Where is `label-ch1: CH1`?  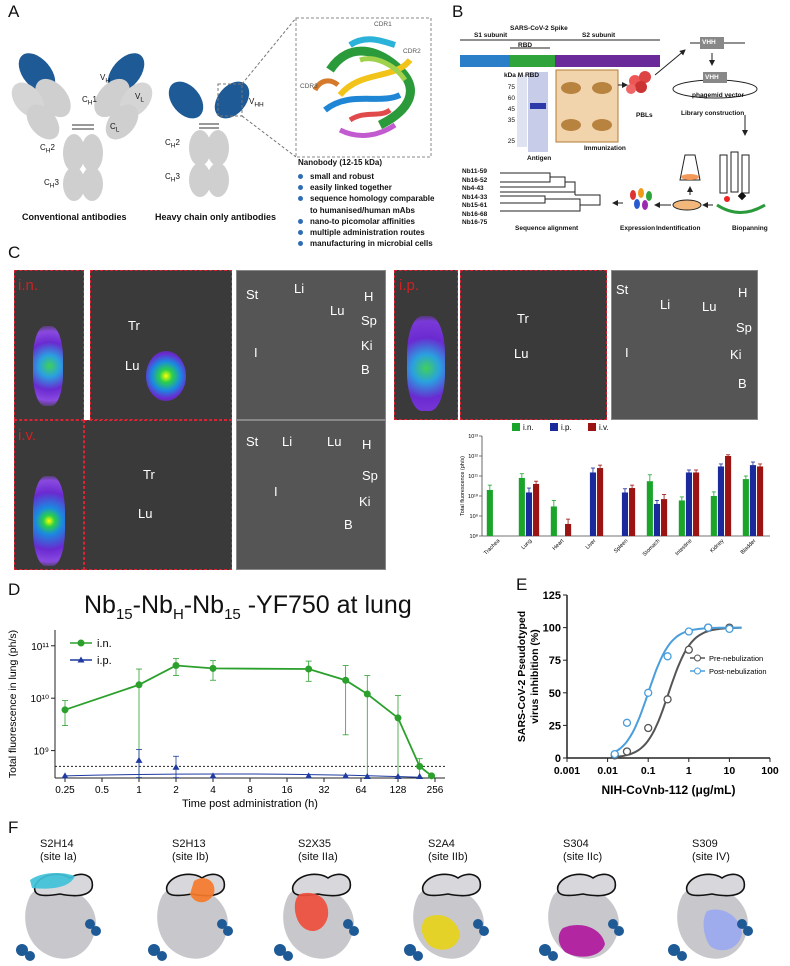
label-ch1: CH1 is located at coordinates (89, 101).